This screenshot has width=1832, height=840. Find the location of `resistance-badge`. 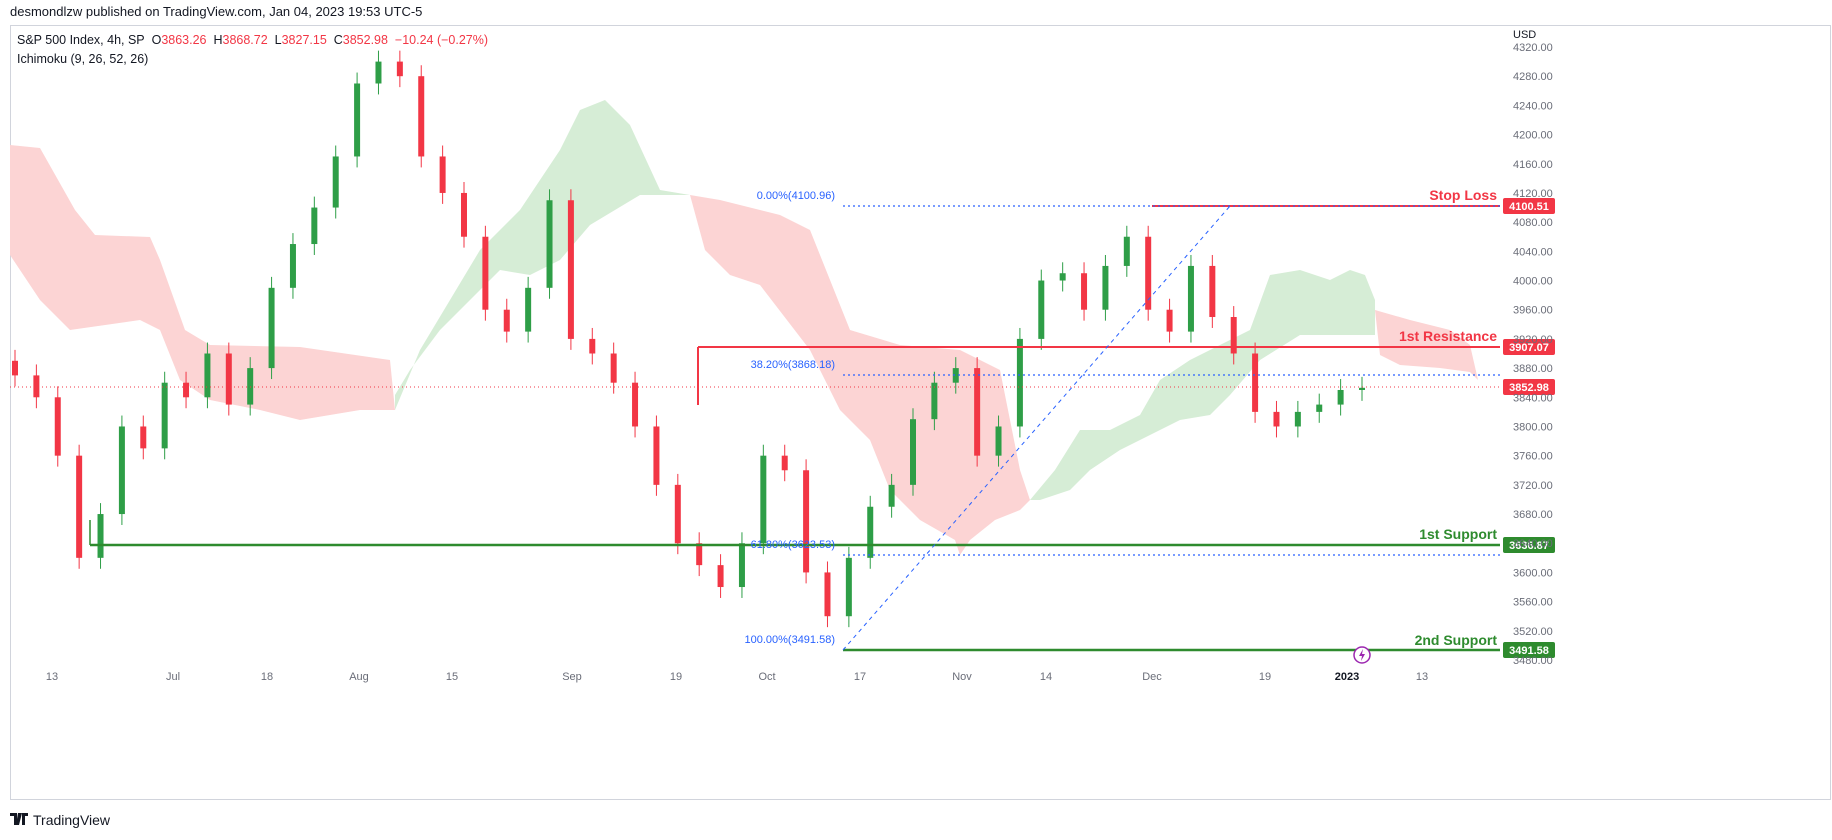

resistance-badge is located at coordinates (1529, 347).